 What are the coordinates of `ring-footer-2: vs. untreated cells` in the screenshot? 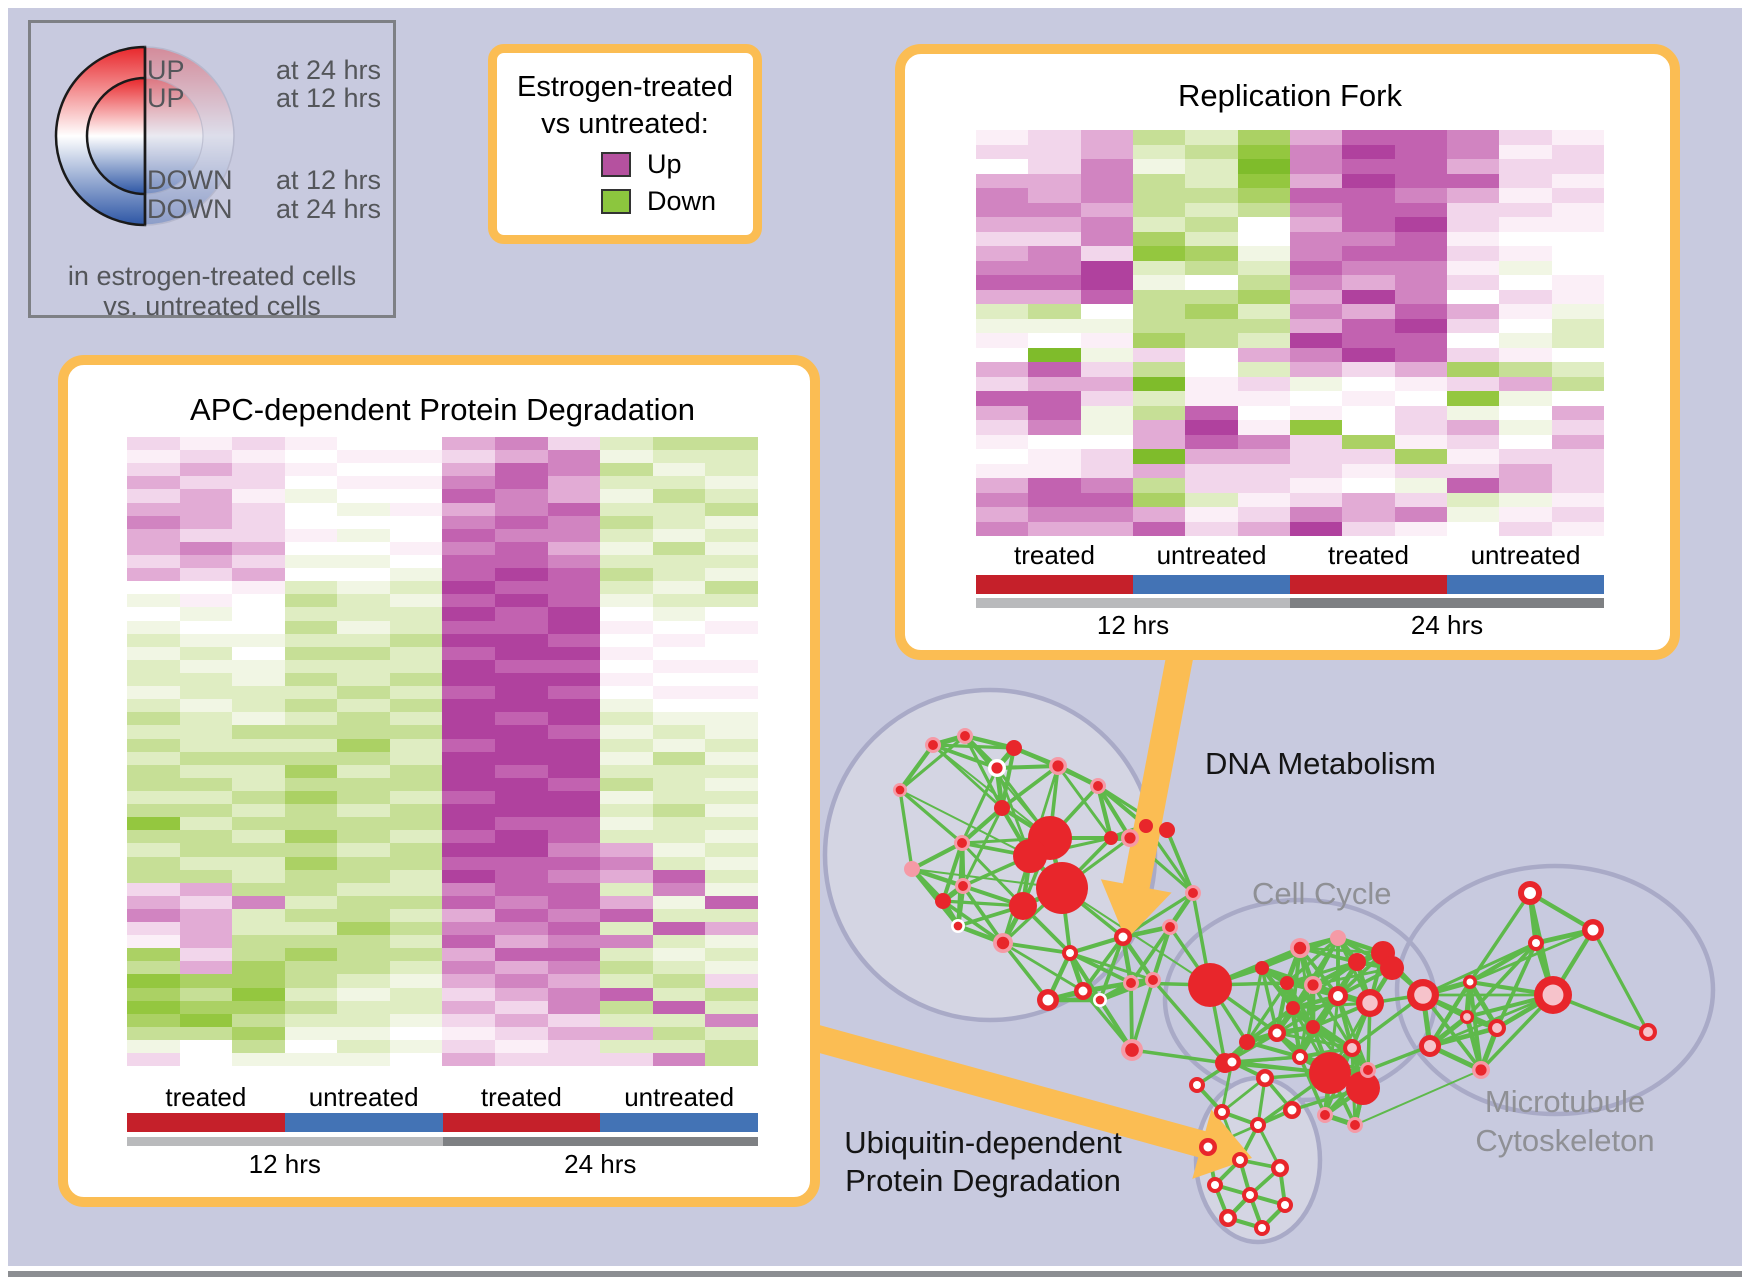 It's located at (212, 306).